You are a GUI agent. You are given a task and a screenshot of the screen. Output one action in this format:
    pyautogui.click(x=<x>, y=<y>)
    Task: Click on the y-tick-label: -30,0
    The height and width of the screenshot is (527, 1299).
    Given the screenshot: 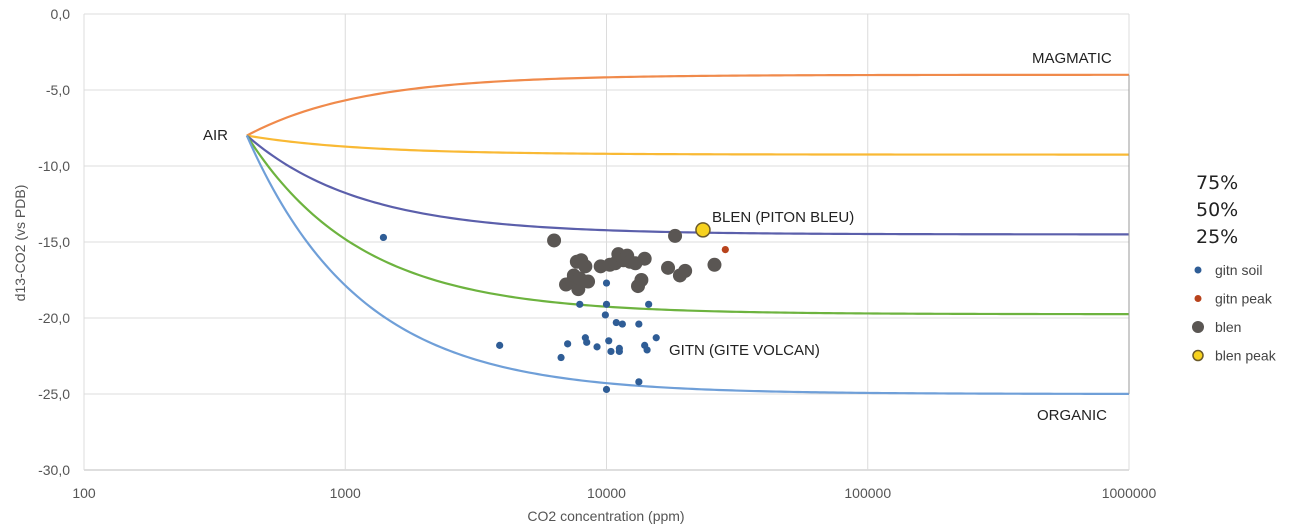 What is the action you would take?
    pyautogui.click(x=54, y=470)
    